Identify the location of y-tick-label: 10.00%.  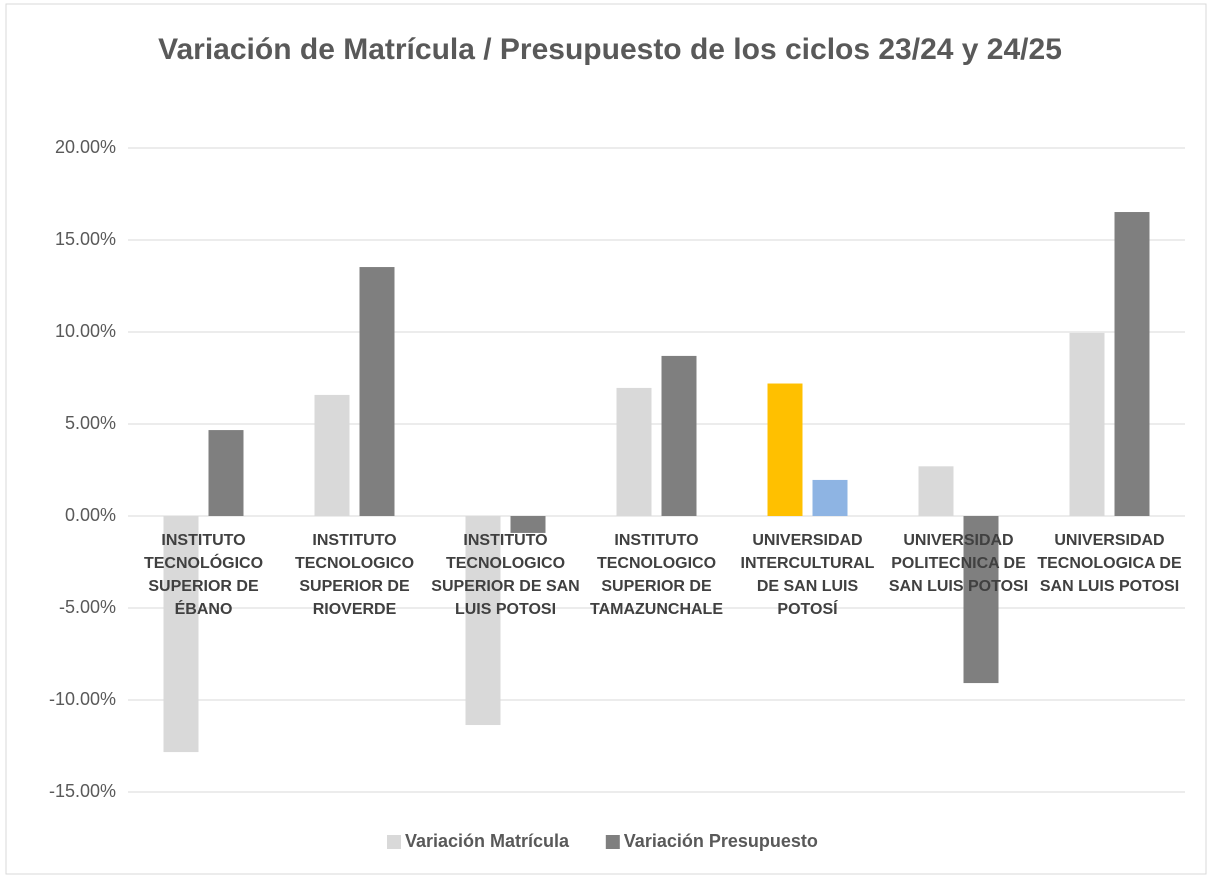
(85, 331).